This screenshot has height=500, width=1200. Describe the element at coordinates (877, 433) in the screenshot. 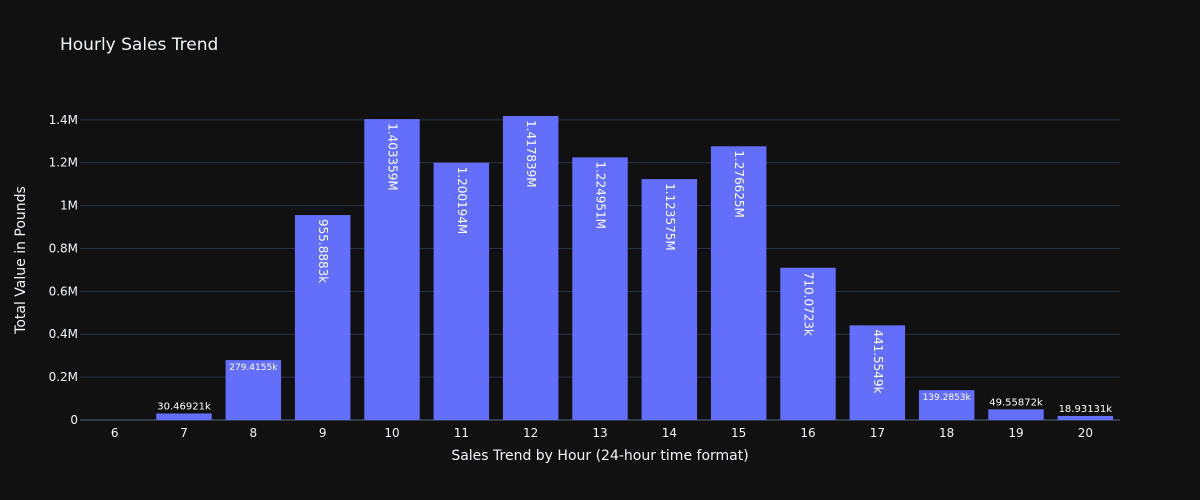

I see `x-tick-label: 17` at that location.